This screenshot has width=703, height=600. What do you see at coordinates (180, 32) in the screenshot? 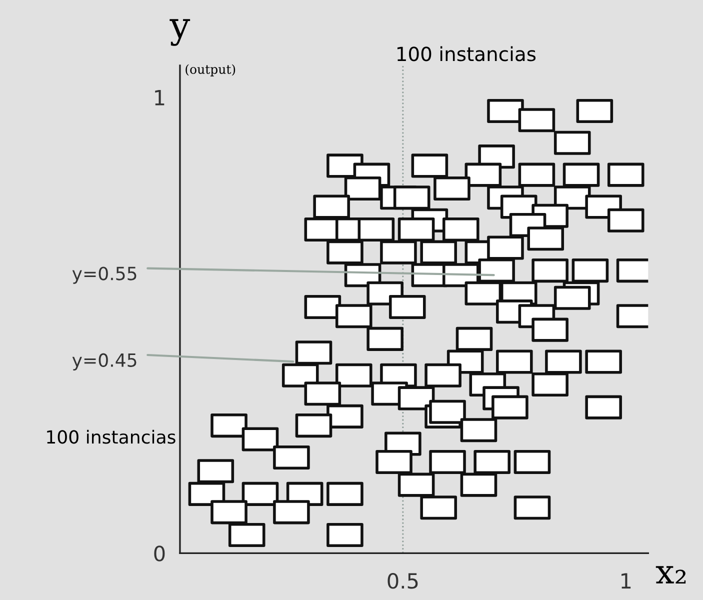
I see `y-axis-title: y` at bounding box center [180, 32].